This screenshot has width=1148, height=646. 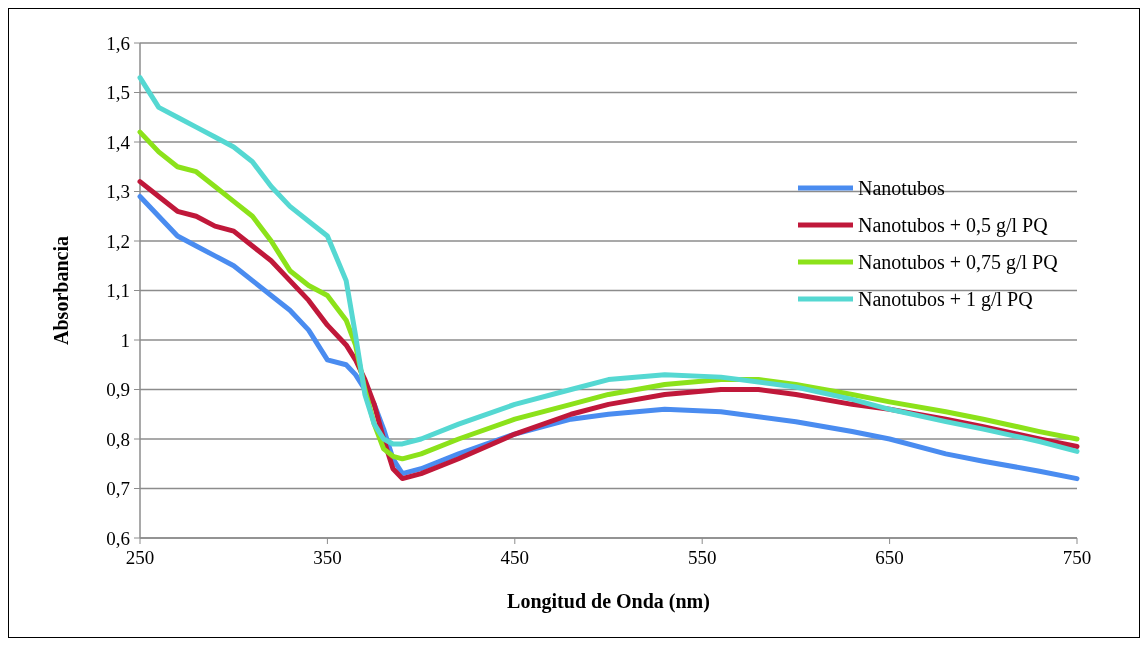 What do you see at coordinates (946, 299) in the screenshot?
I see `legend-label: Nanotubos + 1 g/l PQ` at bounding box center [946, 299].